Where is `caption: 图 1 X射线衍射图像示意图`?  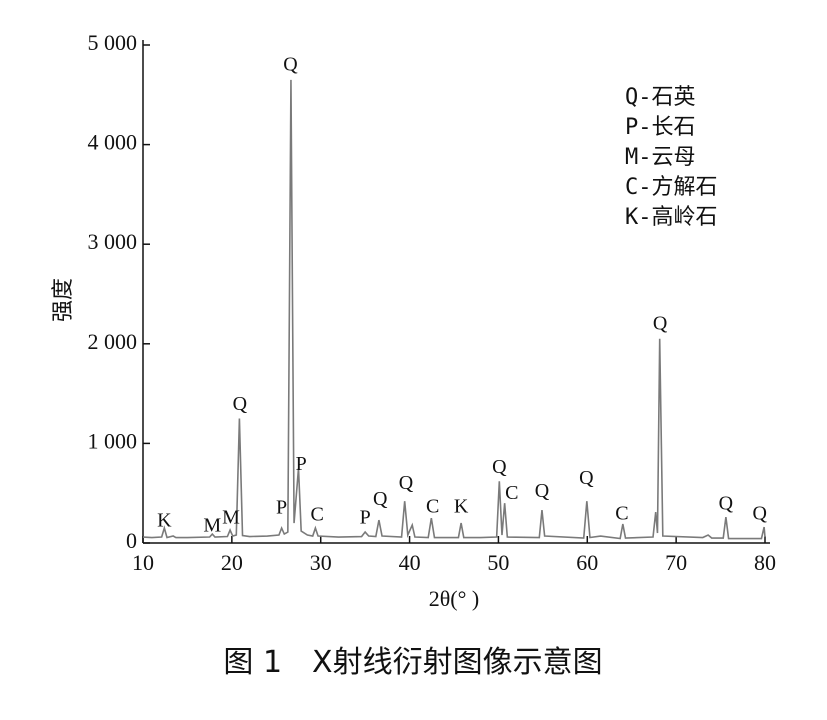
caption: 图 1 X射线衍射图像示意图 is located at coordinates (412, 662).